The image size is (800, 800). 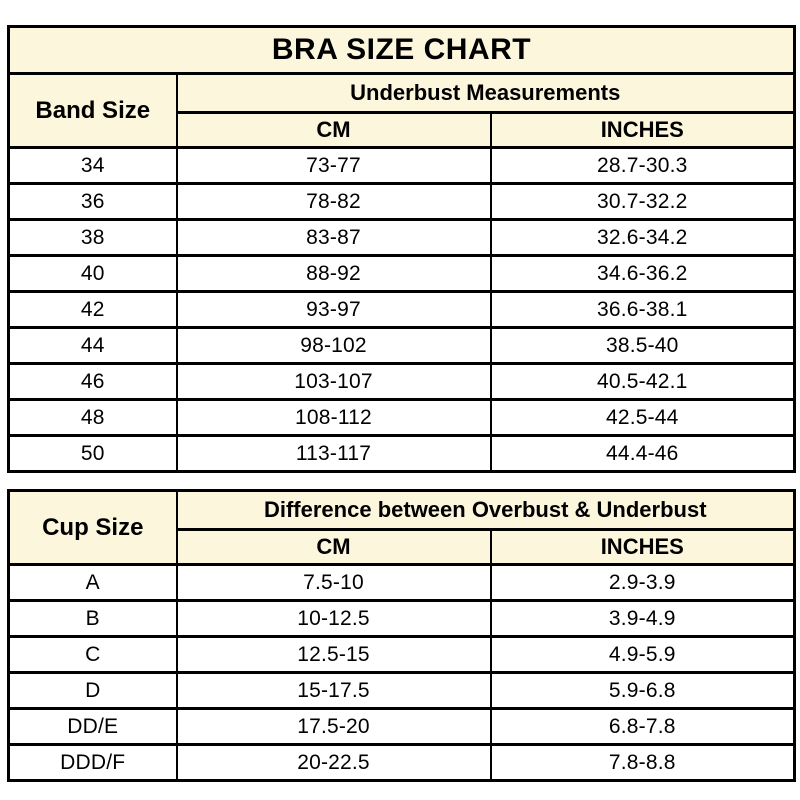 What do you see at coordinates (333, 381) in the screenshot?
I see `cm-range-cell: 103-107` at bounding box center [333, 381].